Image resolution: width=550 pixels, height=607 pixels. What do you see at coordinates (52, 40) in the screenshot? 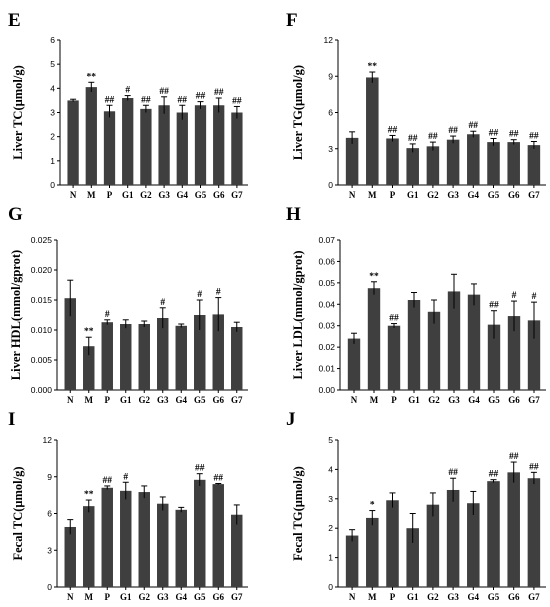
I see `y-tick-label: 6` at bounding box center [52, 40].